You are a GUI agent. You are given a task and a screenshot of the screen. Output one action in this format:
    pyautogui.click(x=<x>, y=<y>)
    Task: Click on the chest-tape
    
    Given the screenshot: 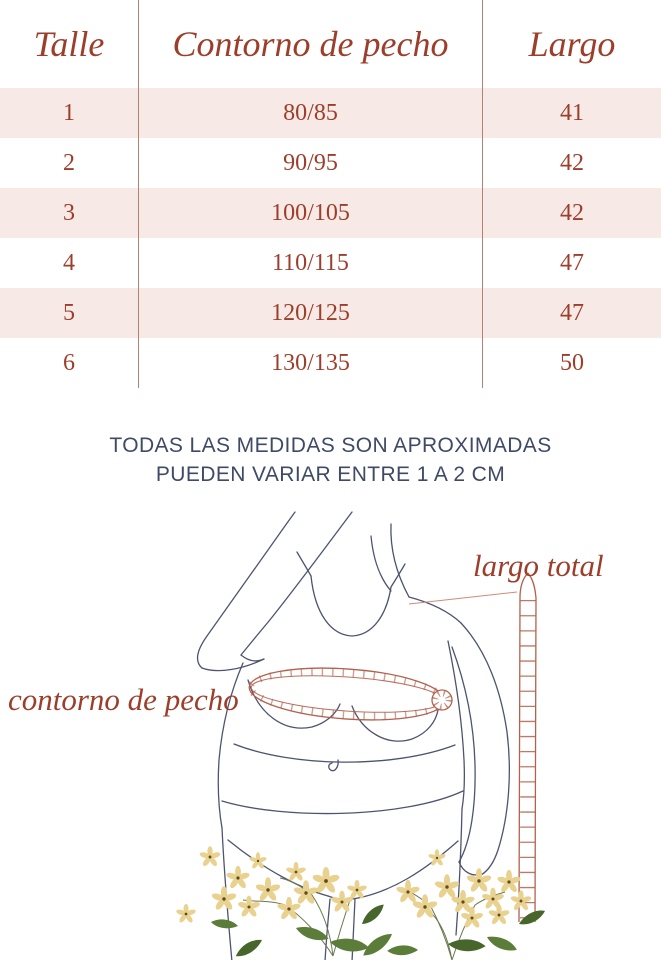 What is the action you would take?
    pyautogui.click(x=349, y=694)
    